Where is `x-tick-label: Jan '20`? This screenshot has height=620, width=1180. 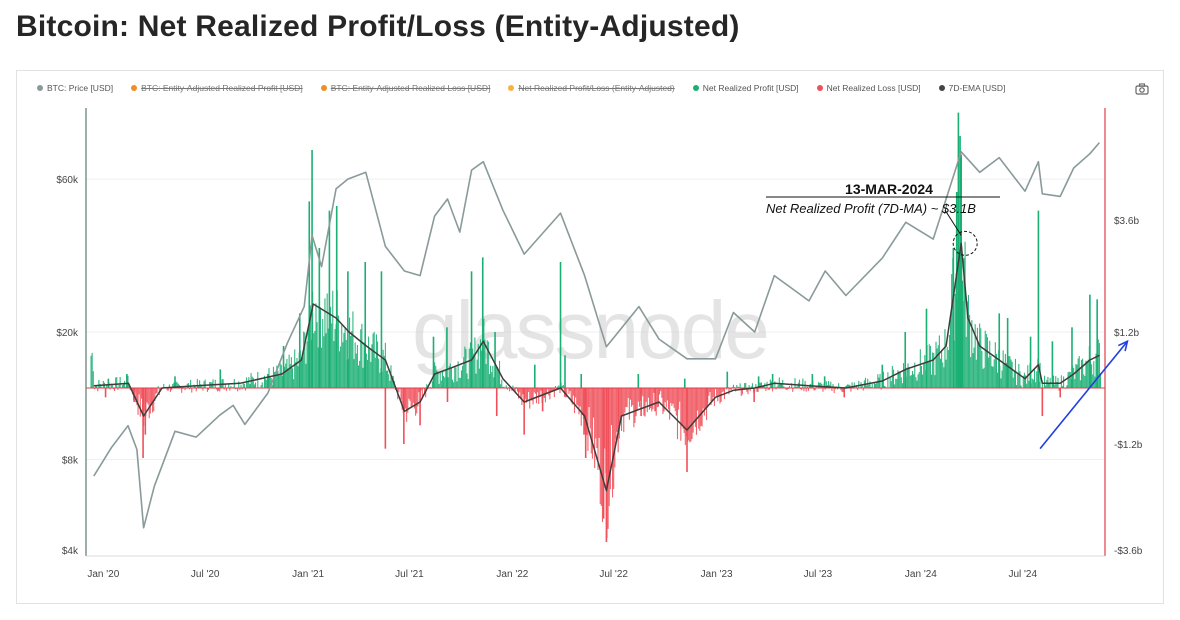
x-tick-label: Jan '20 is located at coordinates (103, 574).